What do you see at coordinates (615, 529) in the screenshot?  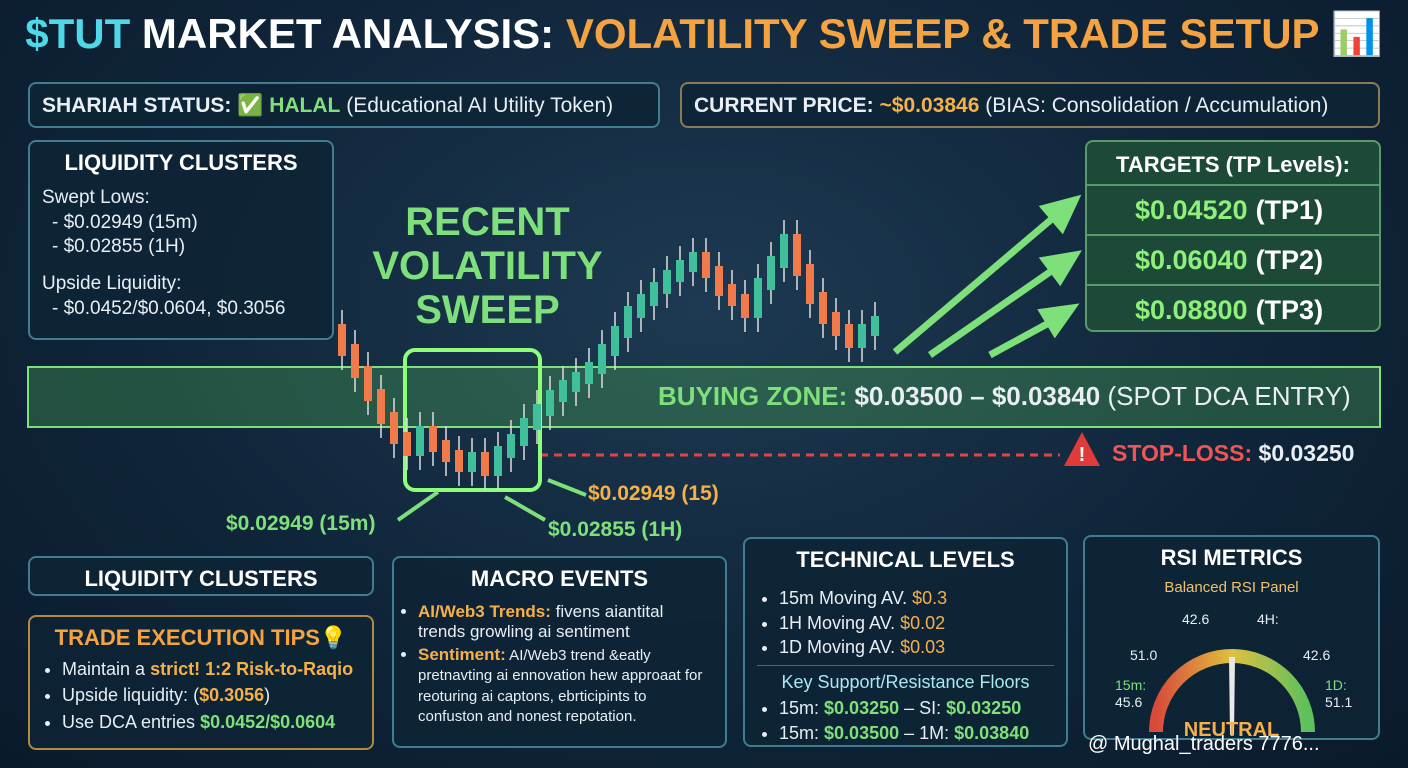 I see `annotation: $0.02855 (1H)` at bounding box center [615, 529].